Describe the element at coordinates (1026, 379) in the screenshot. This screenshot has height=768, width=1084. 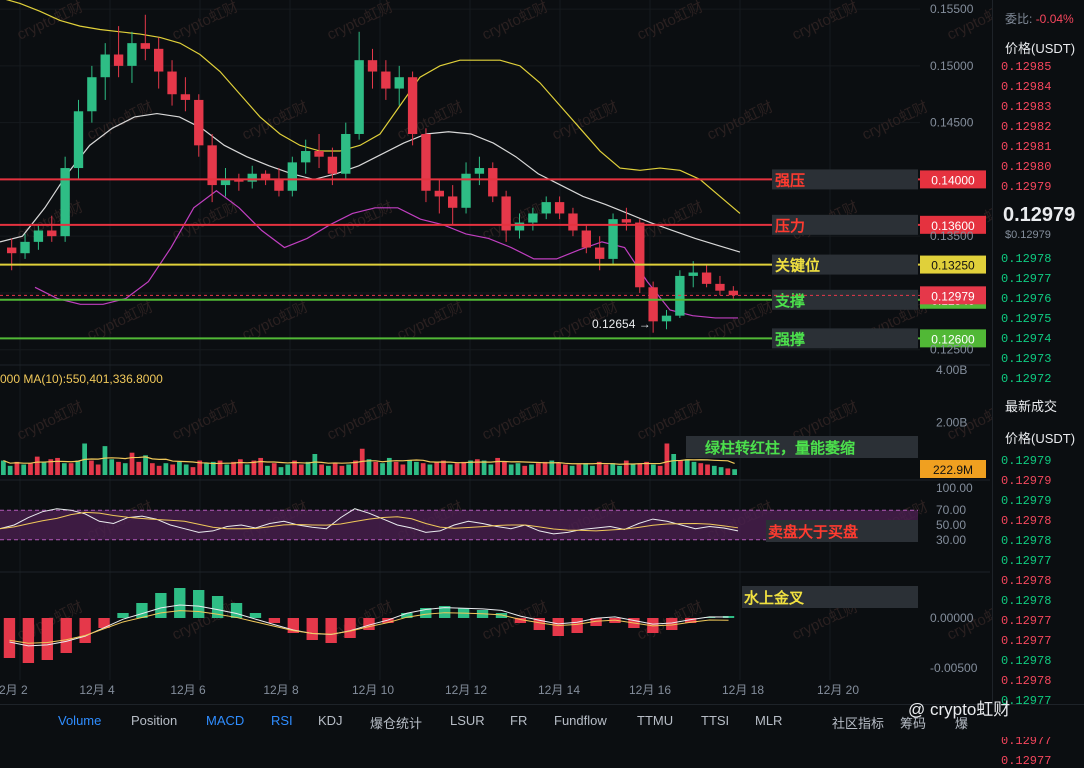
I see `bid-price-row: 0.12972` at that location.